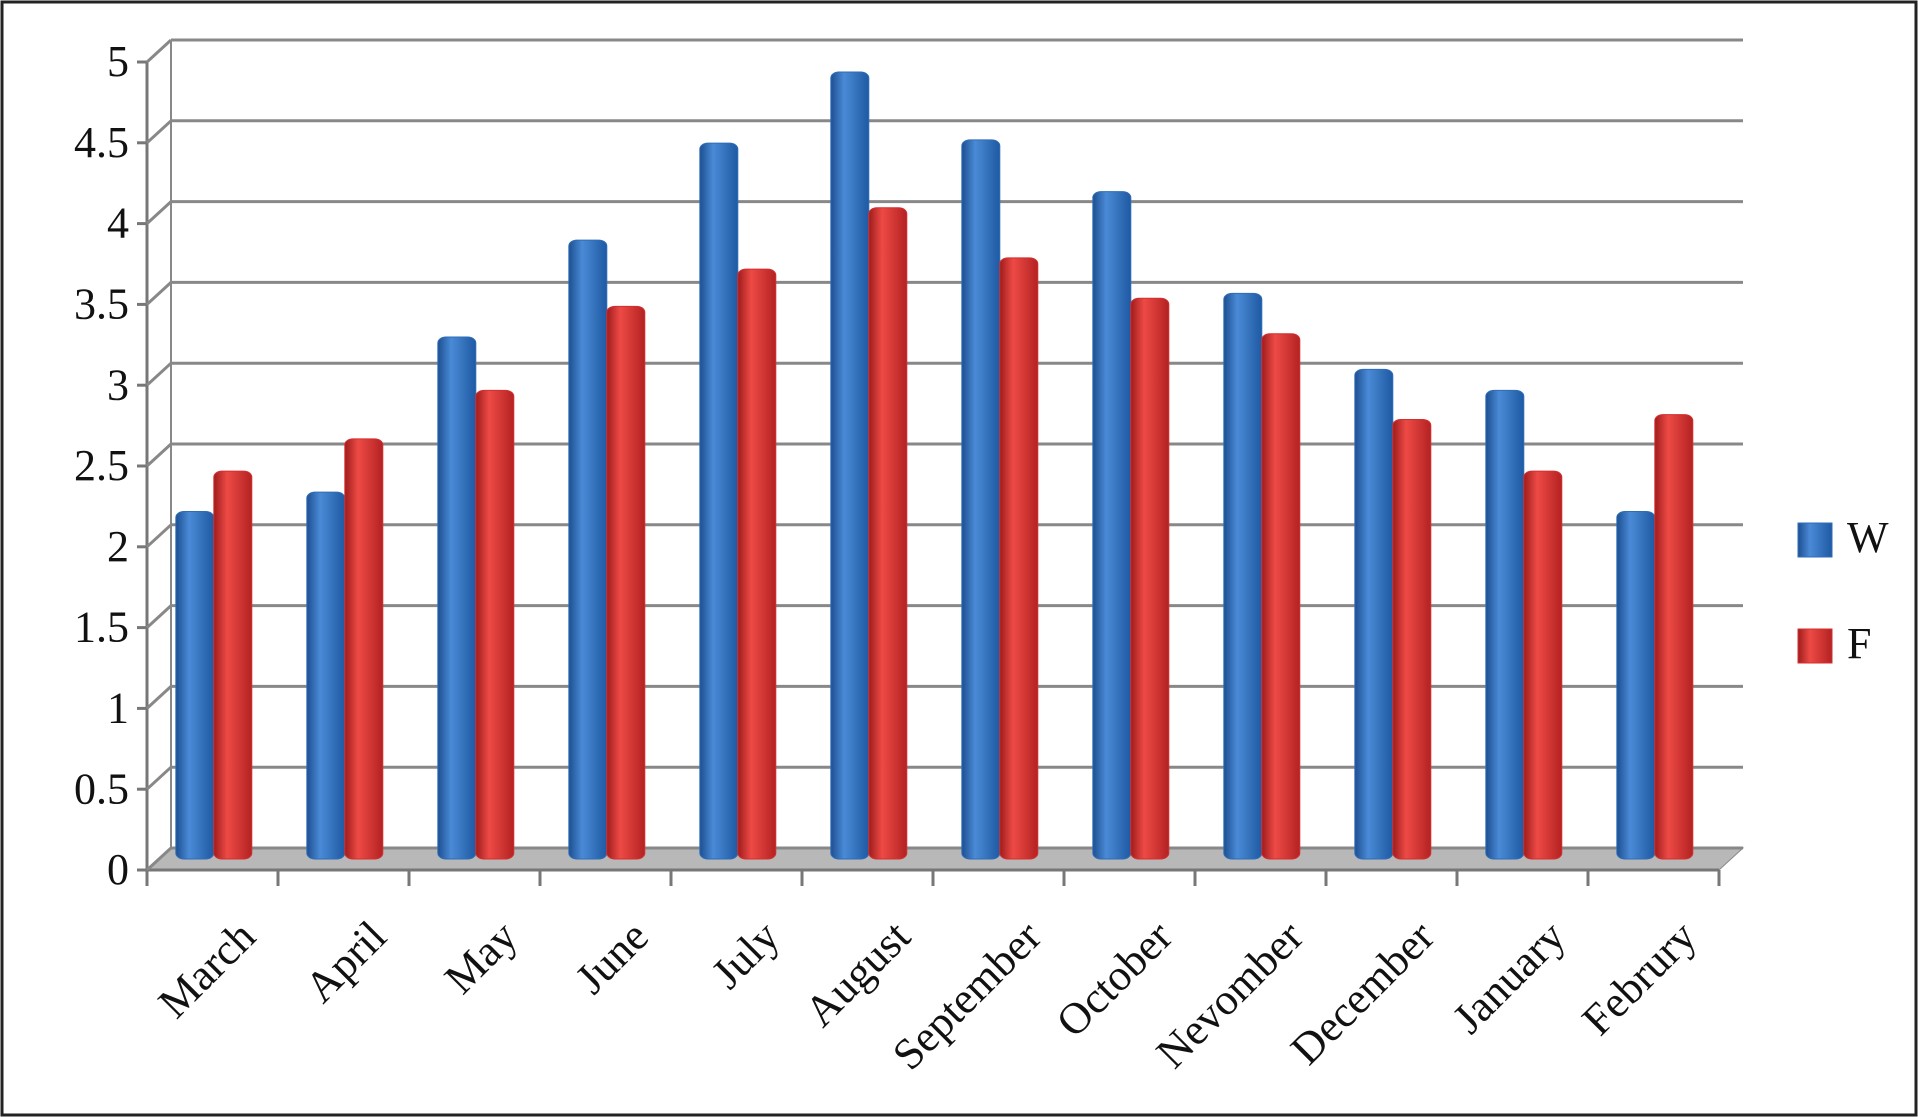  Describe the element at coordinates (118, 707) in the screenshot. I see `y-tick-label: 1` at that location.